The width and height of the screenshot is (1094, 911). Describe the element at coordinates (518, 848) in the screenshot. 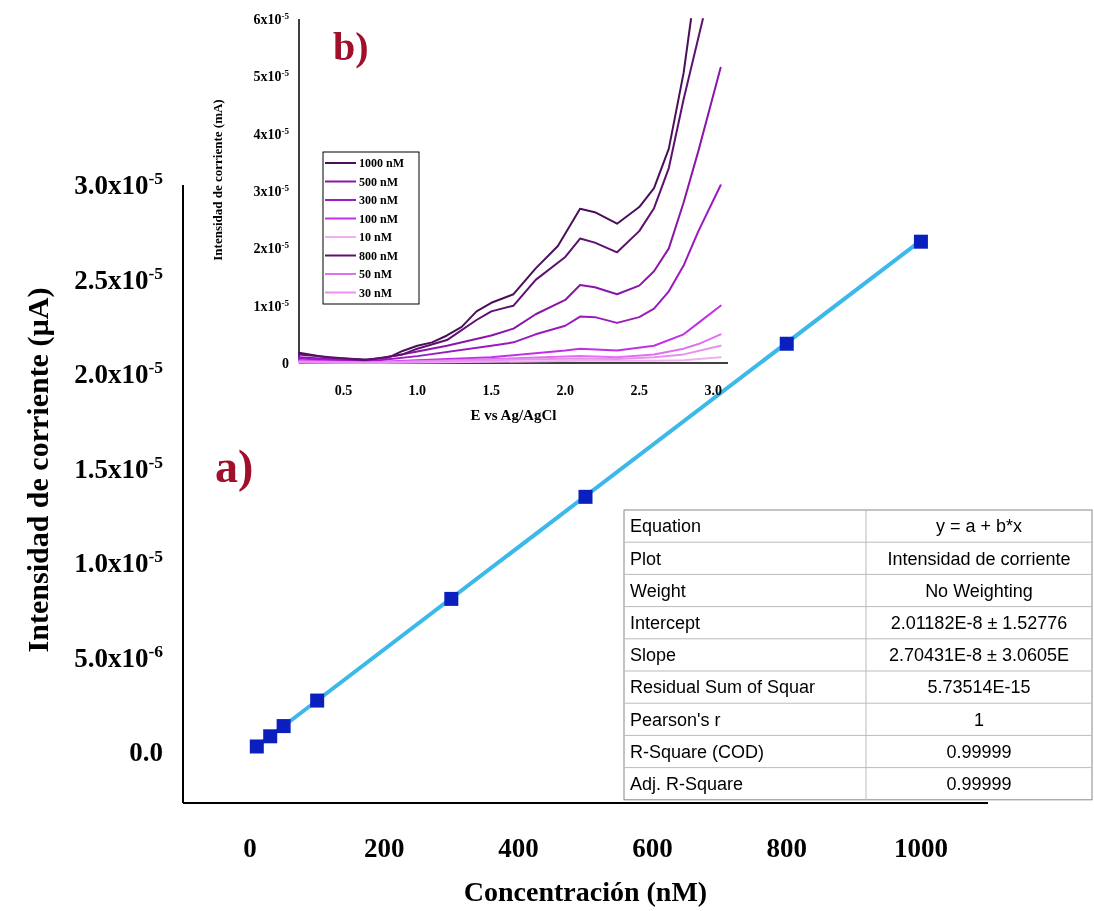

I see `x-tick-label: 400` at that location.